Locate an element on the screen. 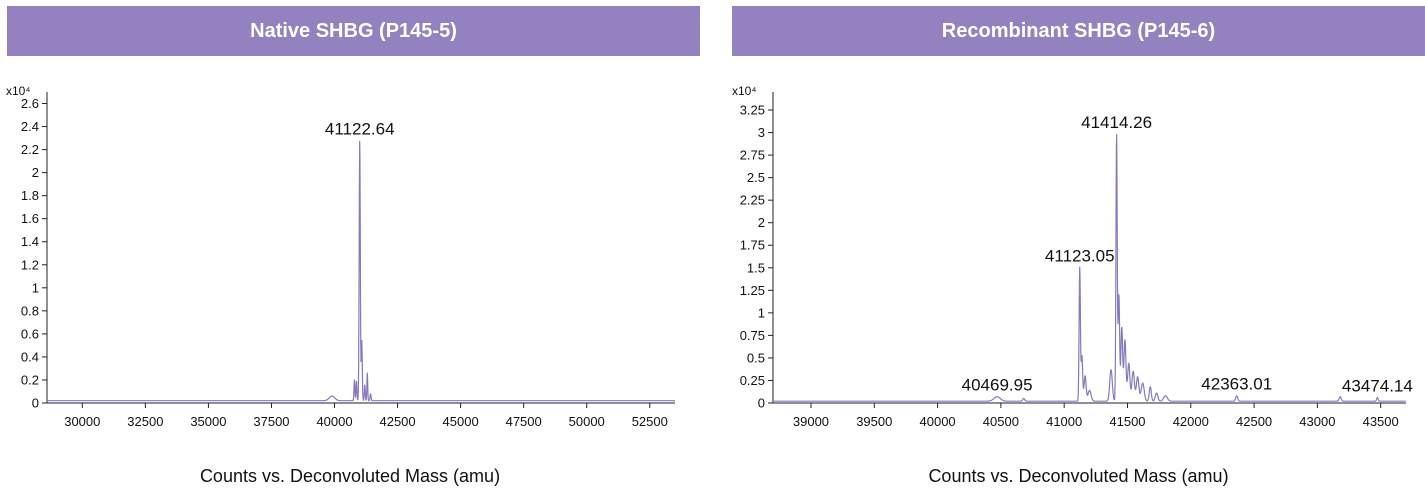 This screenshot has width=1425, height=493. peak-label: 41123.05 is located at coordinates (1080, 256).